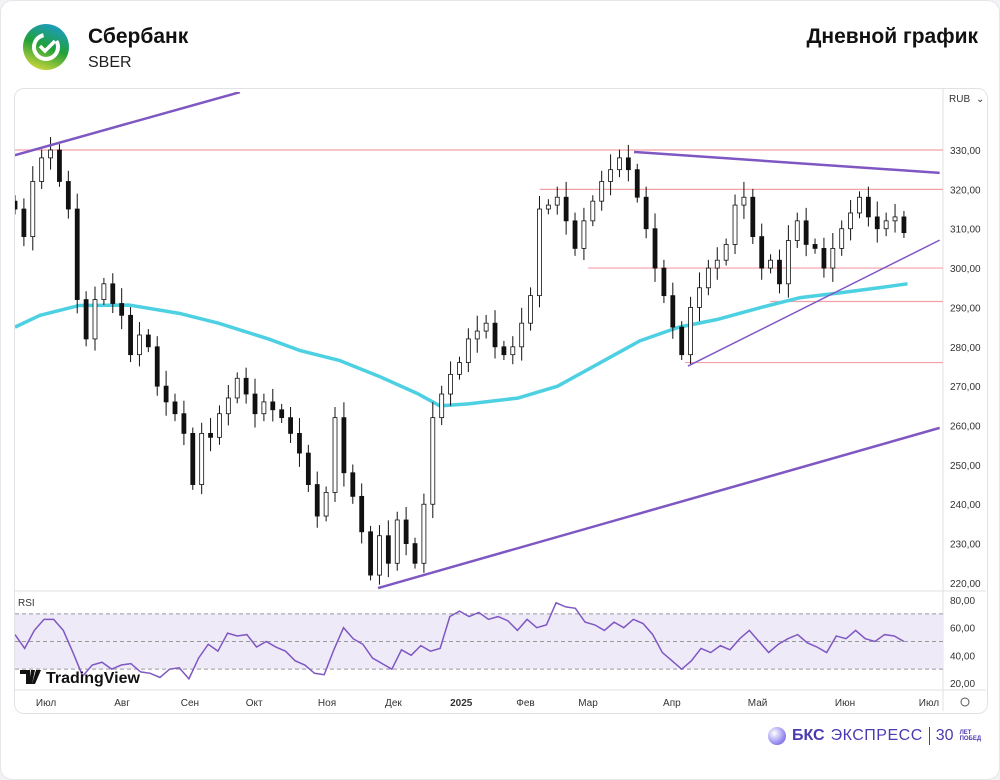  Describe the element at coordinates (786, 162) in the screenshot. I see `trendline-descending-resistance` at that location.